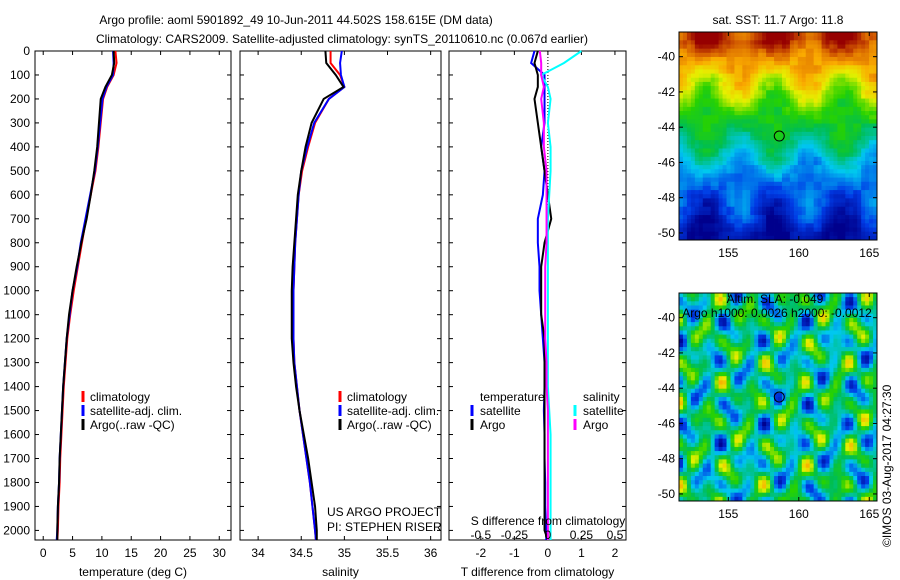  Describe the element at coordinates (514, 553) in the screenshot. I see `x-tick-label: -1` at that location.